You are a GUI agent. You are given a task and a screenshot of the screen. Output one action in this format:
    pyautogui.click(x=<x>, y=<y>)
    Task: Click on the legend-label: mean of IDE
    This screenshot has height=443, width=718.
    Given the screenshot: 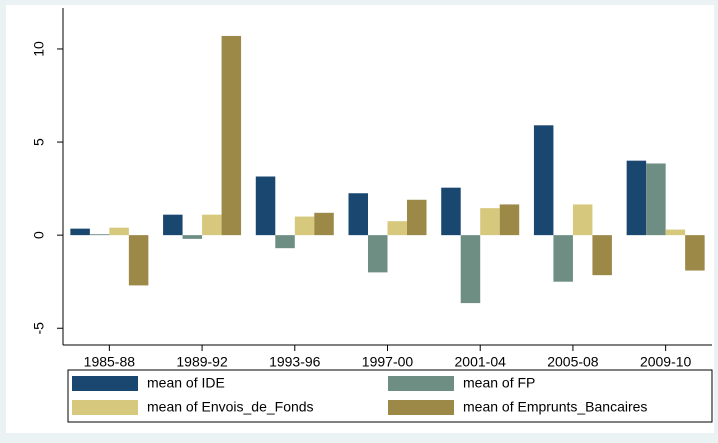 What is the action you would take?
    pyautogui.click(x=186, y=383)
    